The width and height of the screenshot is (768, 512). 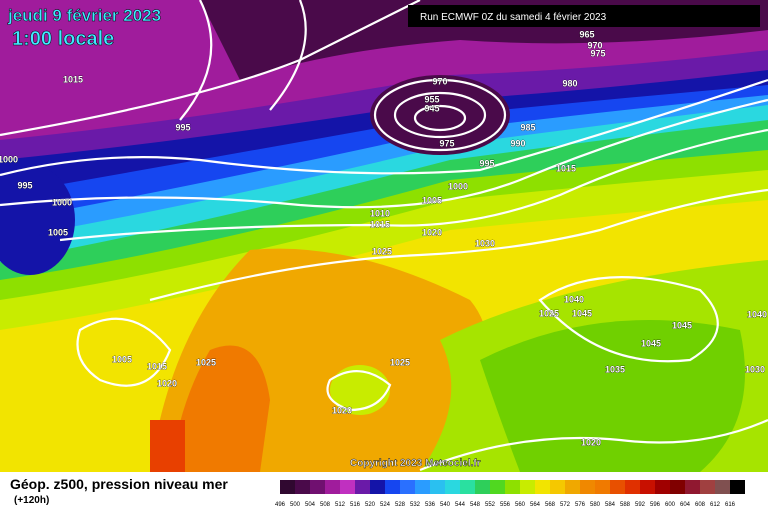 What do you see at coordinates (445, 505) in the screenshot?
I see `colorbar-label: 540` at bounding box center [445, 505].